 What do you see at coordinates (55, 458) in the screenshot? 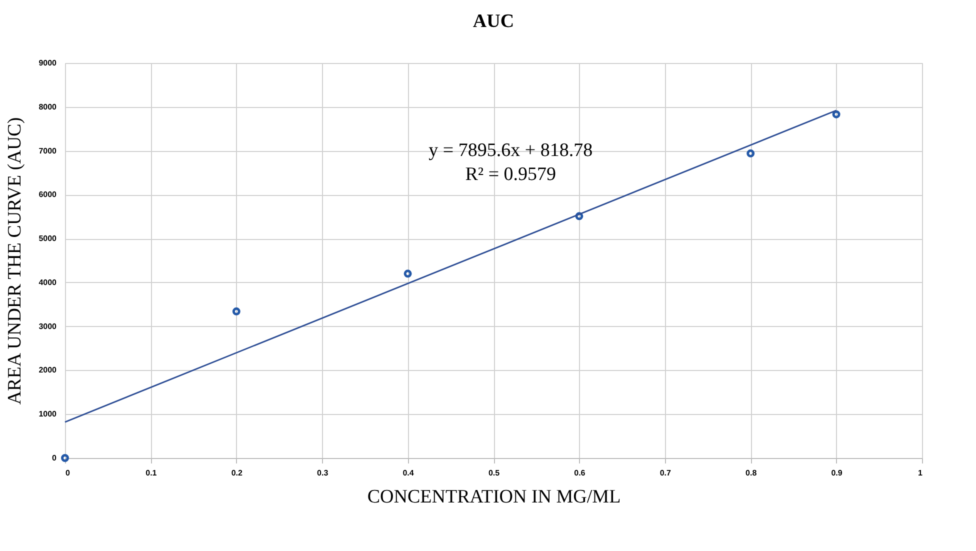
I see `y-tick-label: 0` at bounding box center [55, 458].